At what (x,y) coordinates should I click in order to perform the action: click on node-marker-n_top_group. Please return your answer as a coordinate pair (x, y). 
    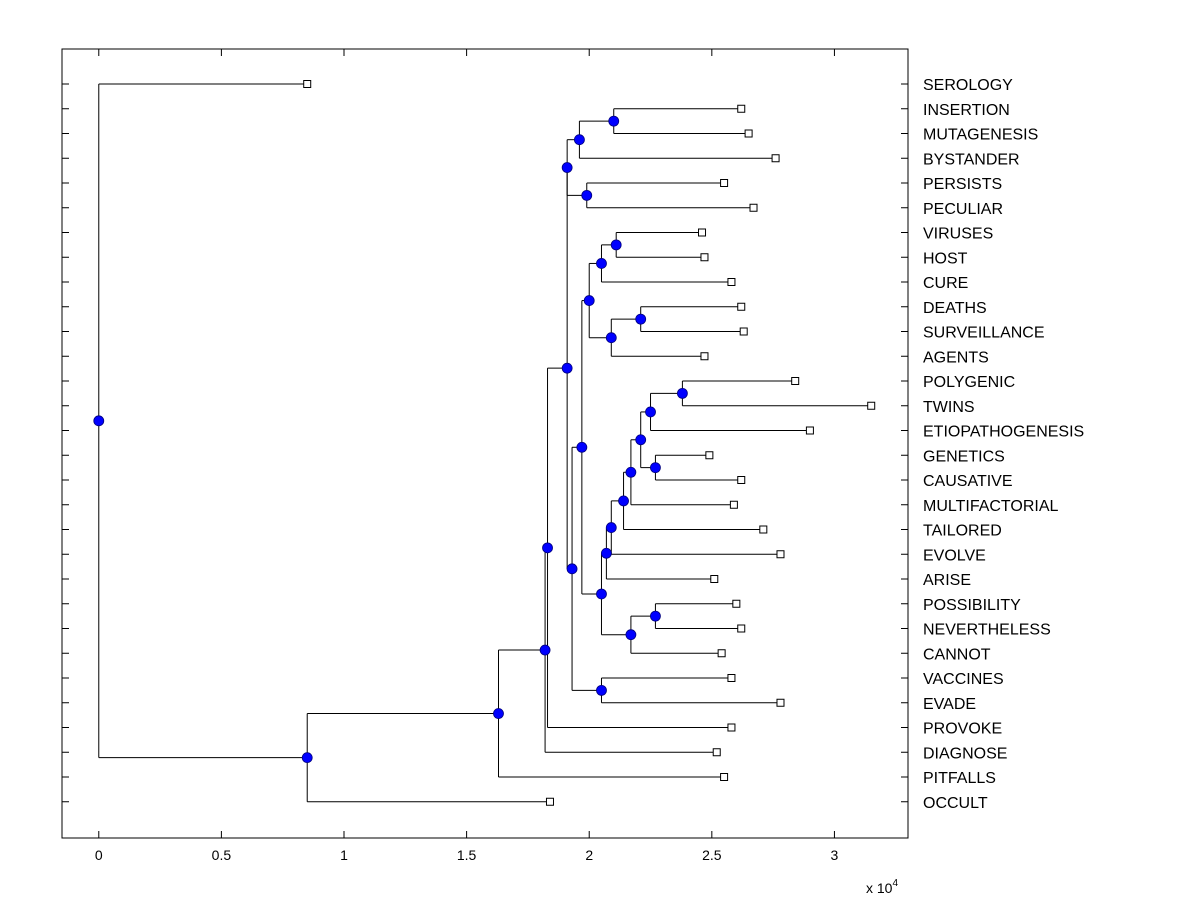
    Looking at the image, I should click on (567, 167).